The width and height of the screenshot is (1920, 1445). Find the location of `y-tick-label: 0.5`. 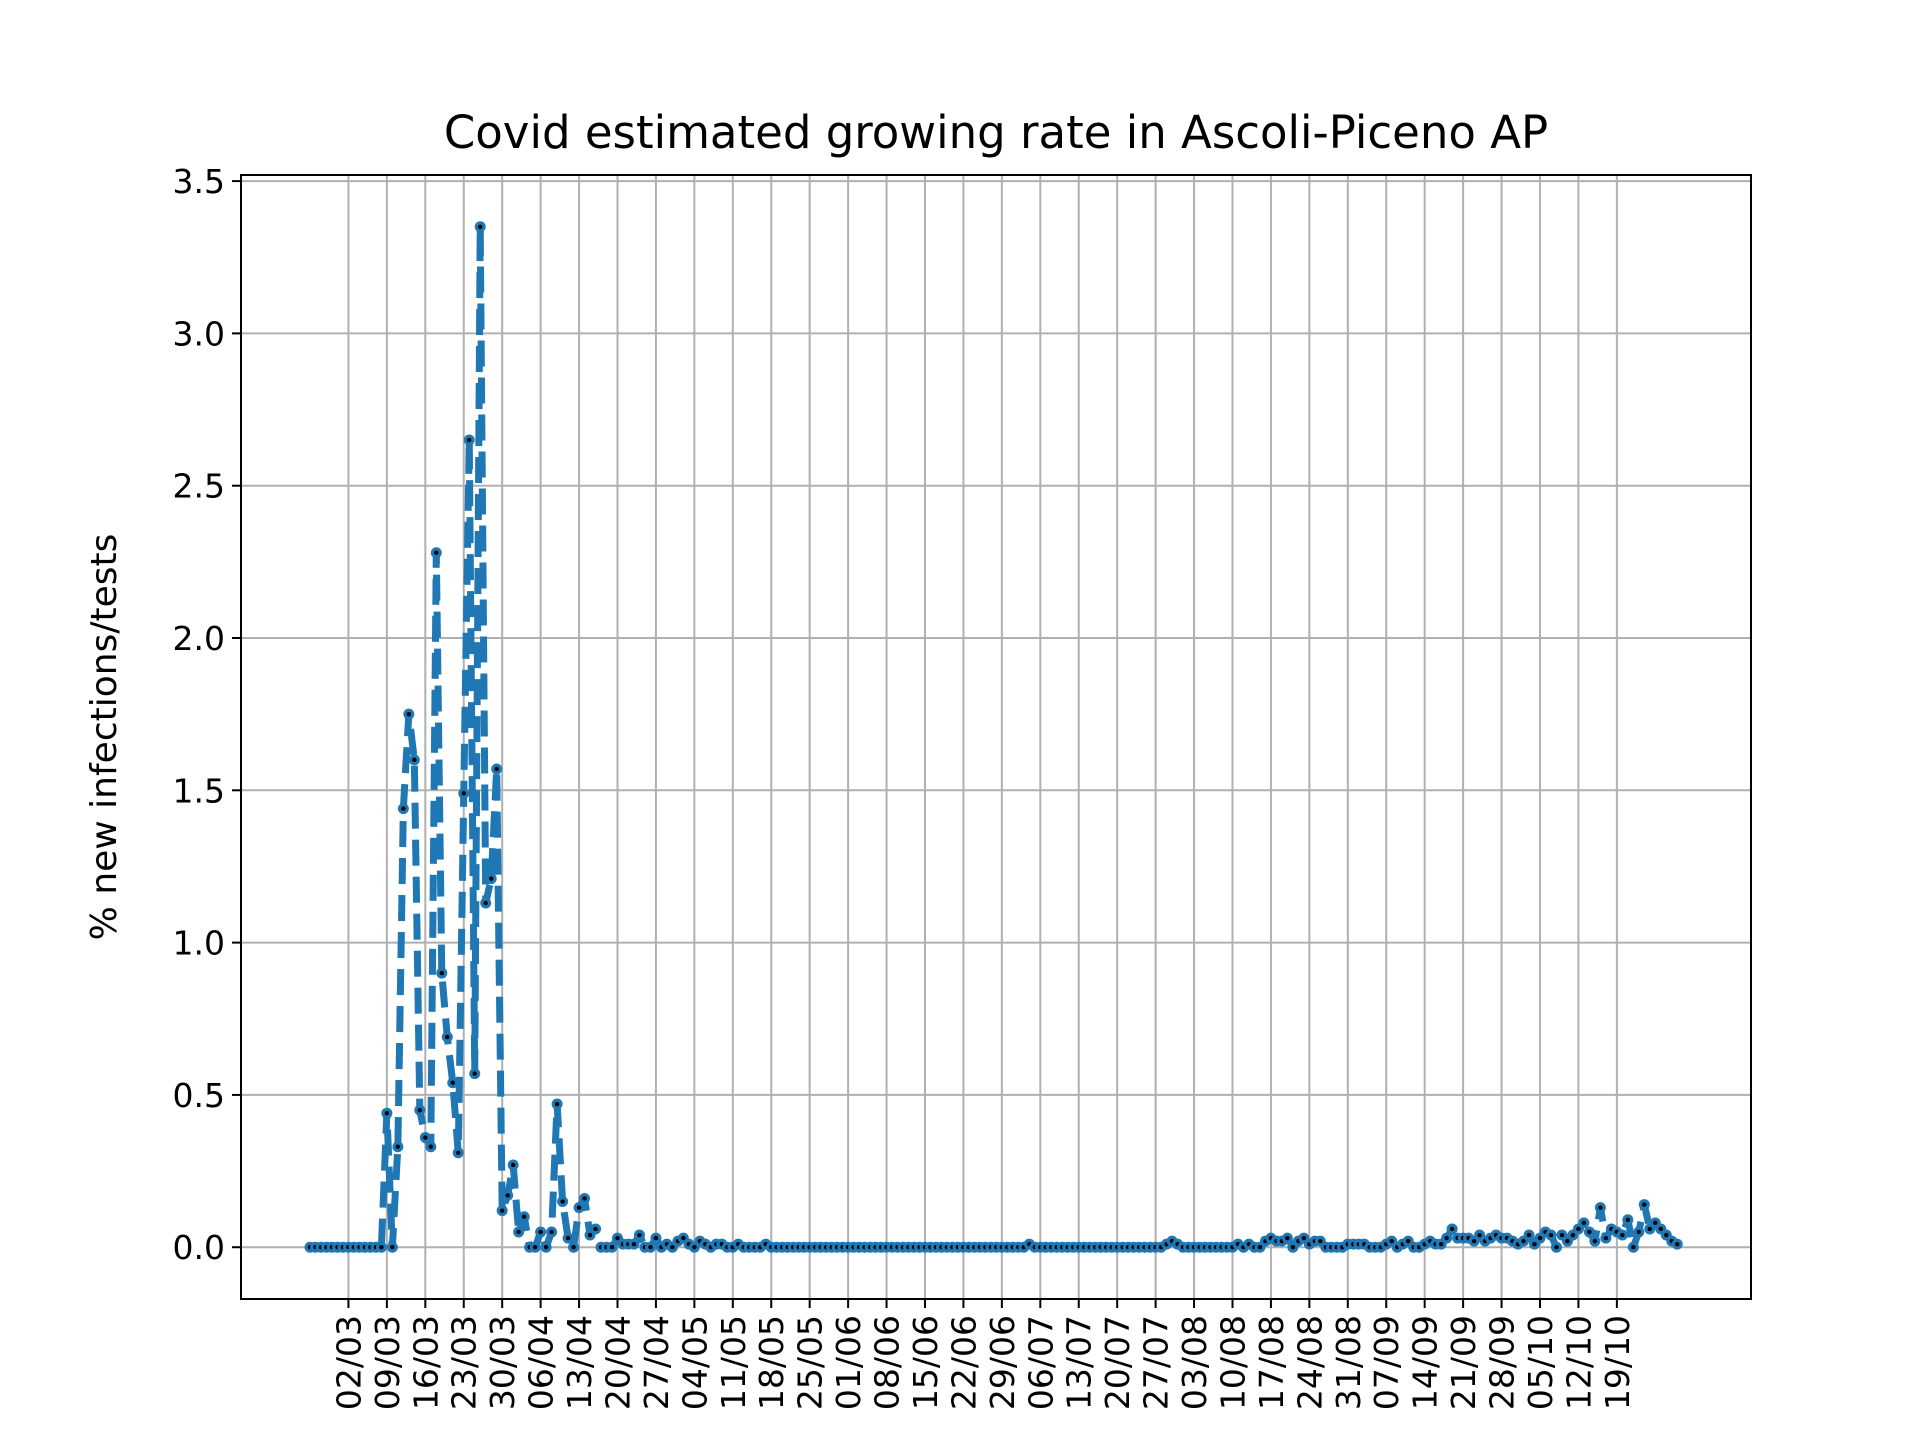

y-tick-label: 0.5 is located at coordinates (199, 1095).